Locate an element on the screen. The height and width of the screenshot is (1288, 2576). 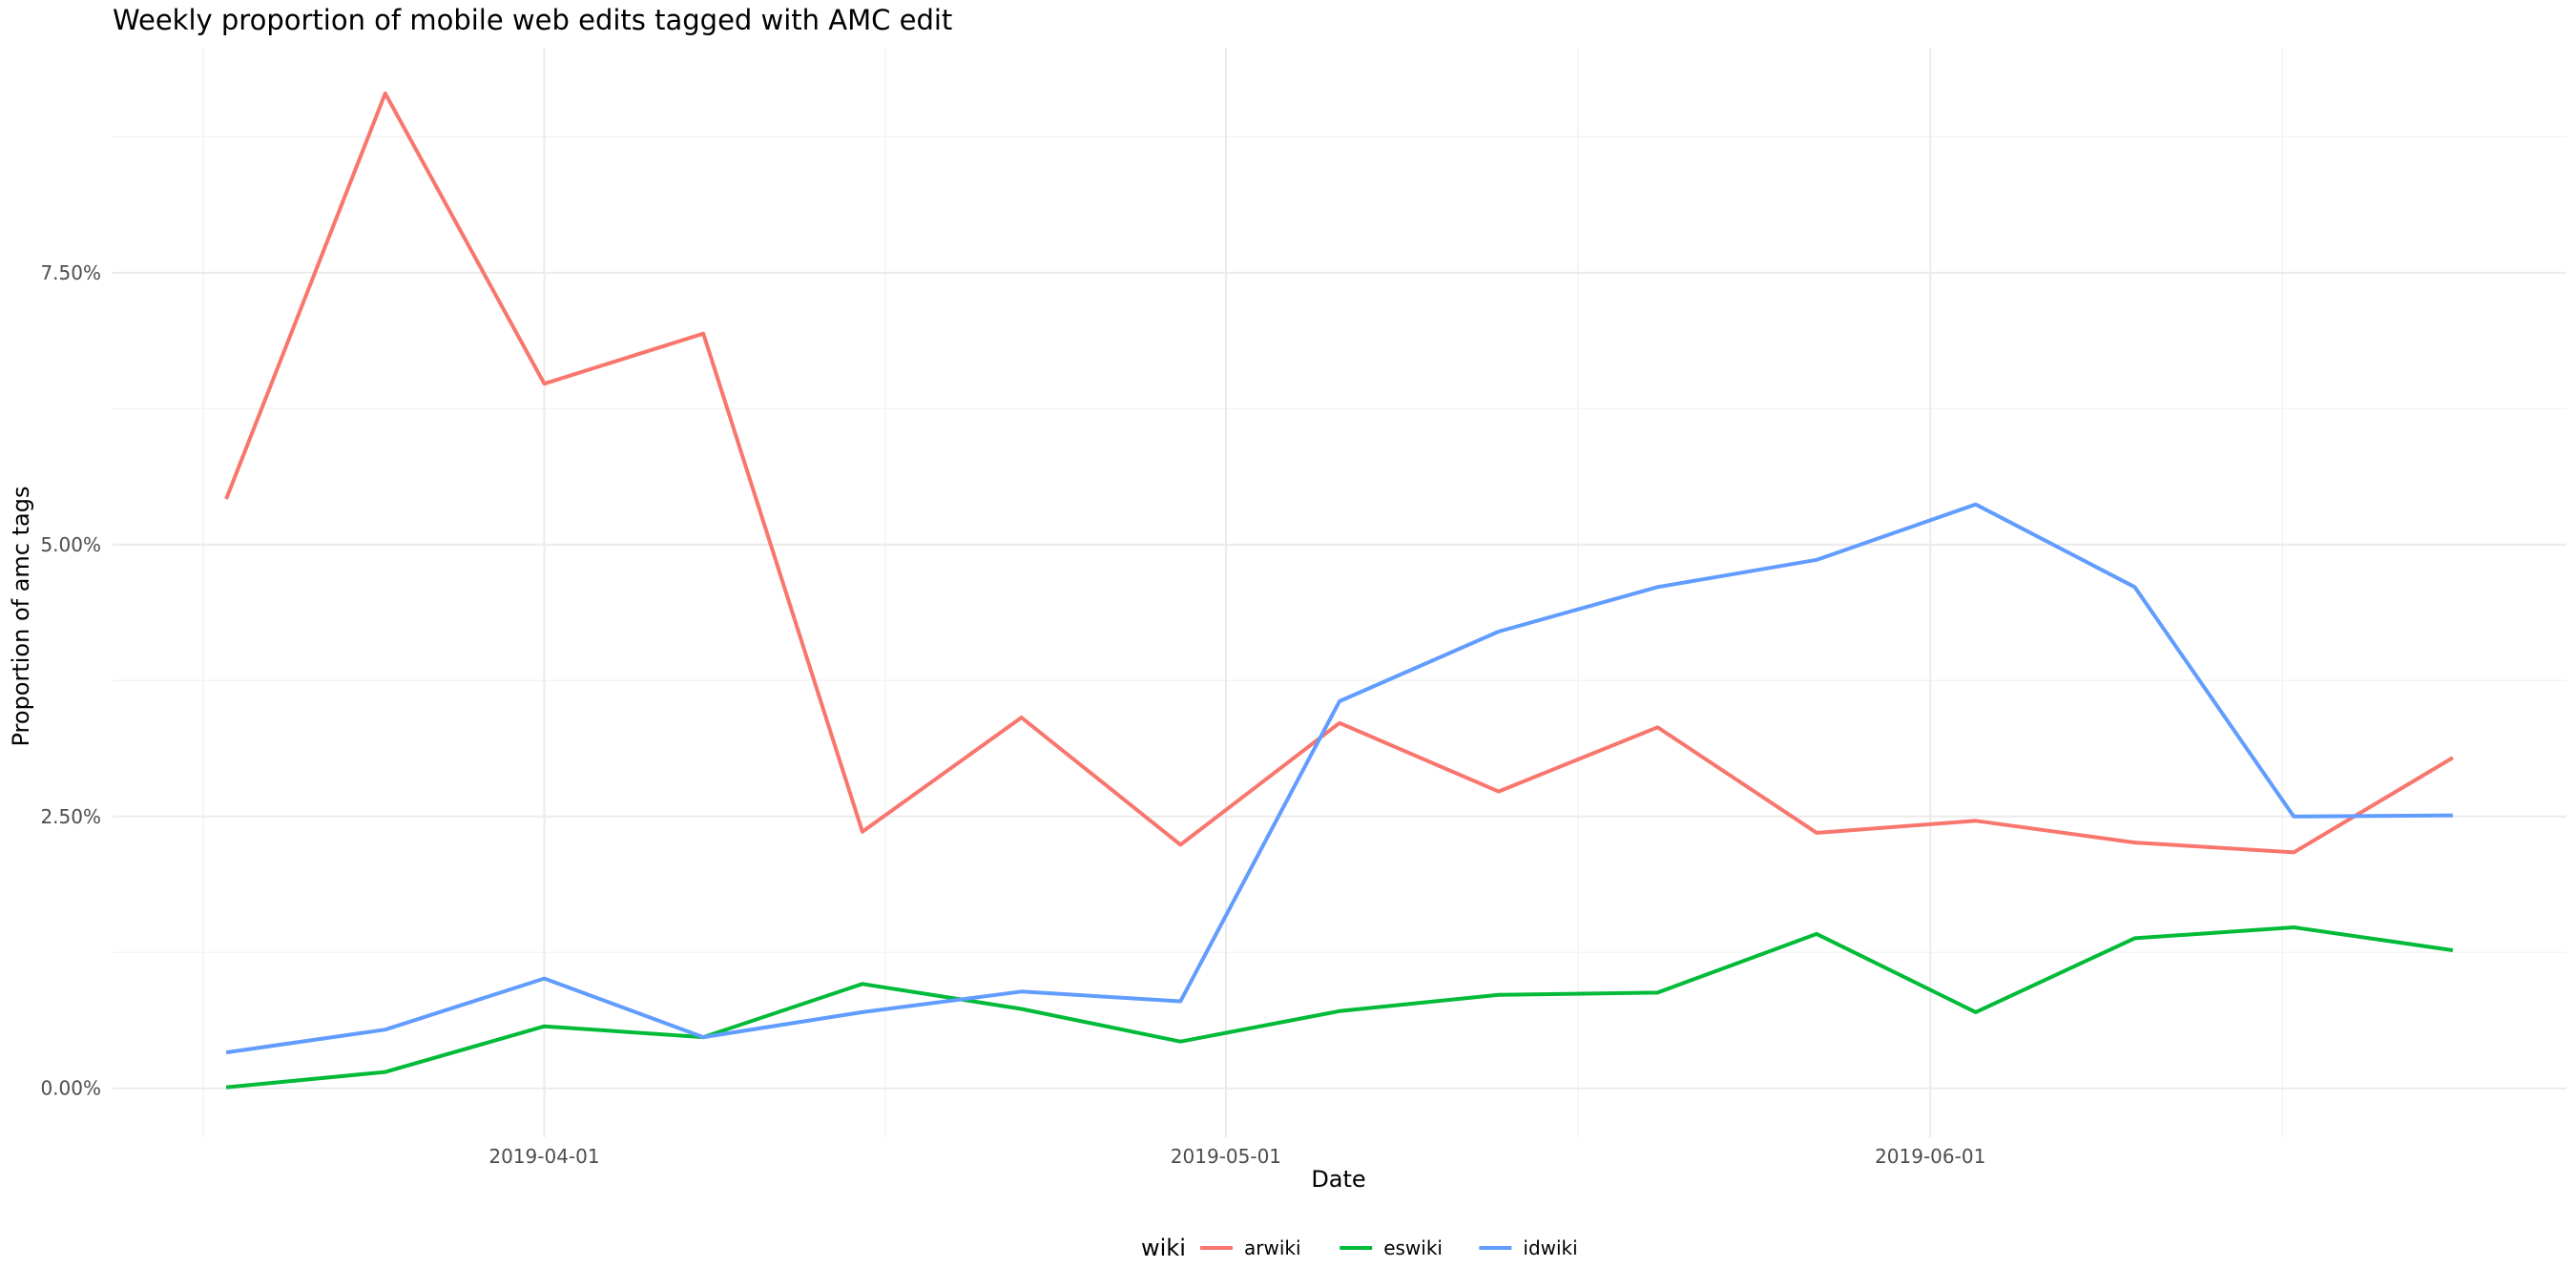
legend-title: wiki is located at coordinates (1163, 1248).